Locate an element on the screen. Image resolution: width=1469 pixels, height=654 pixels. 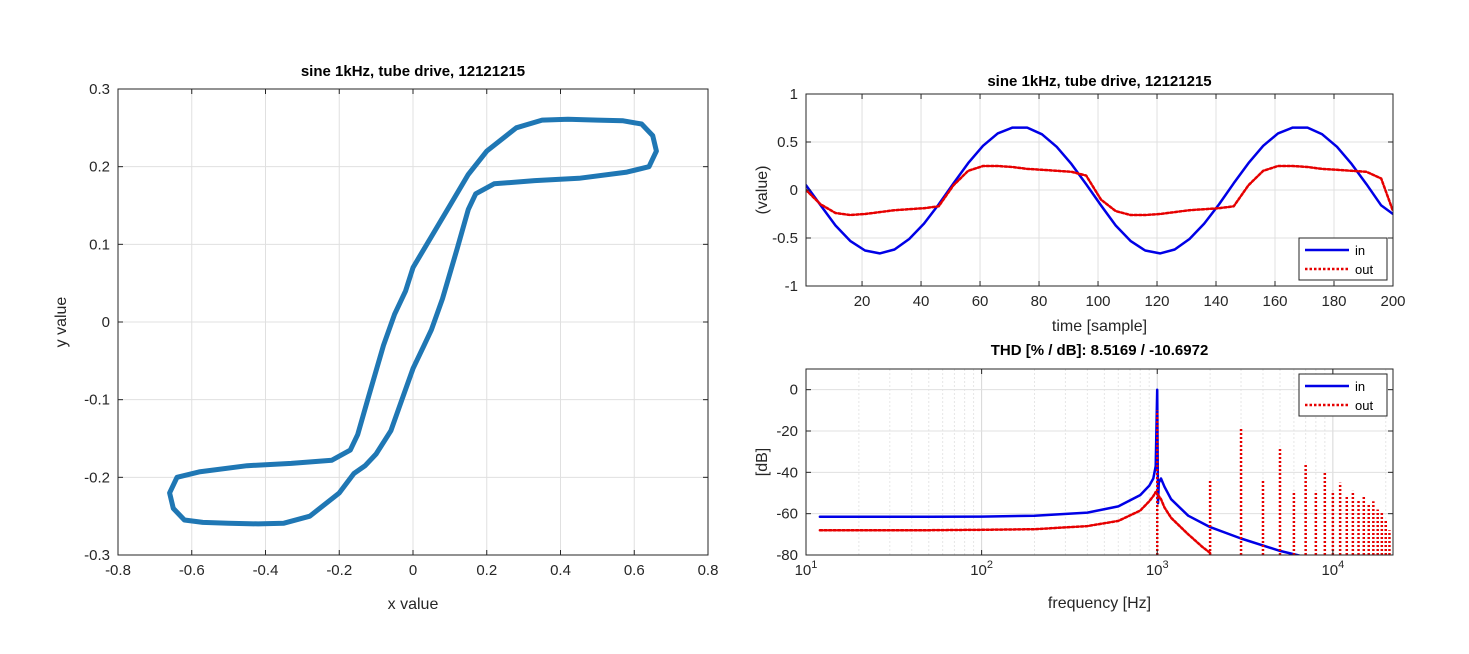
chart-2-x-tick-label: 40 is located at coordinates (921, 301).